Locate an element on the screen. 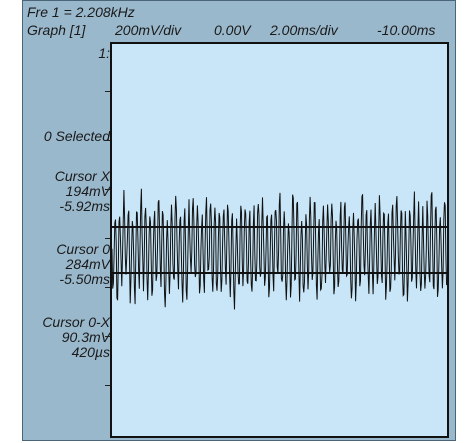  volts-per-div-readout: 200mV/div is located at coordinates (148, 30).